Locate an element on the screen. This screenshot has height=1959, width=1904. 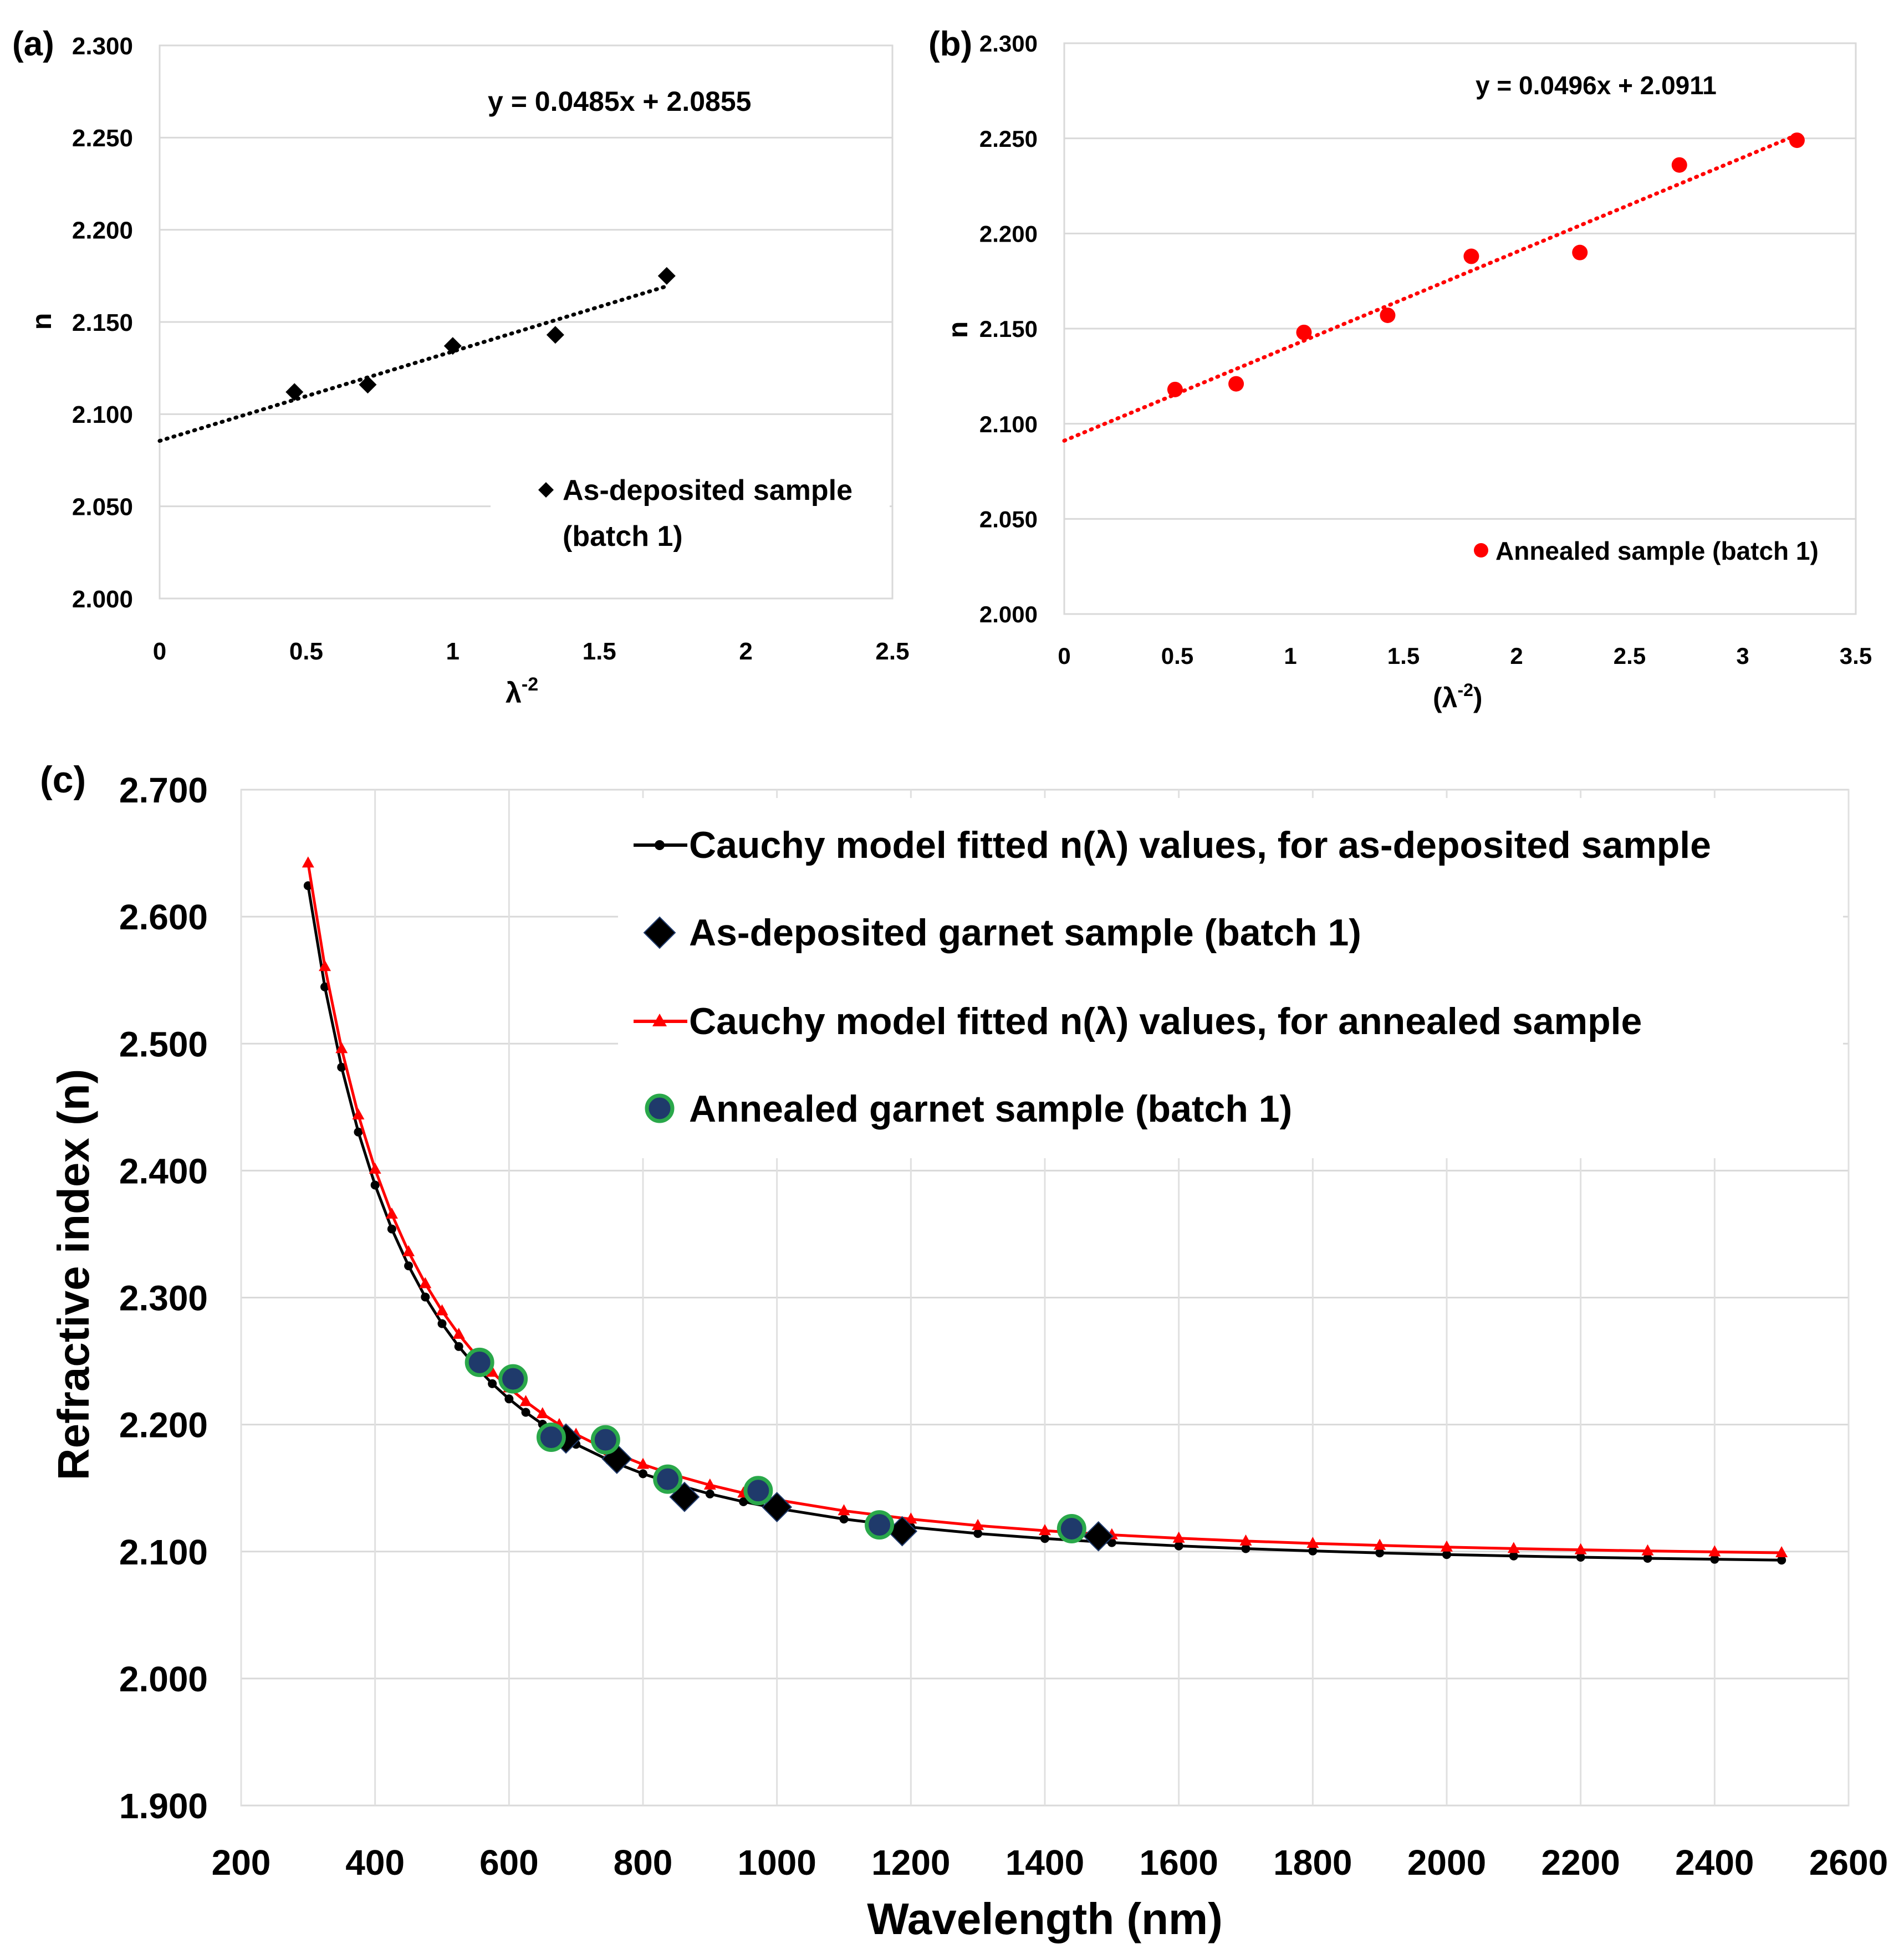
y-tick-label-b: 2.250 is located at coordinates (1008, 139).